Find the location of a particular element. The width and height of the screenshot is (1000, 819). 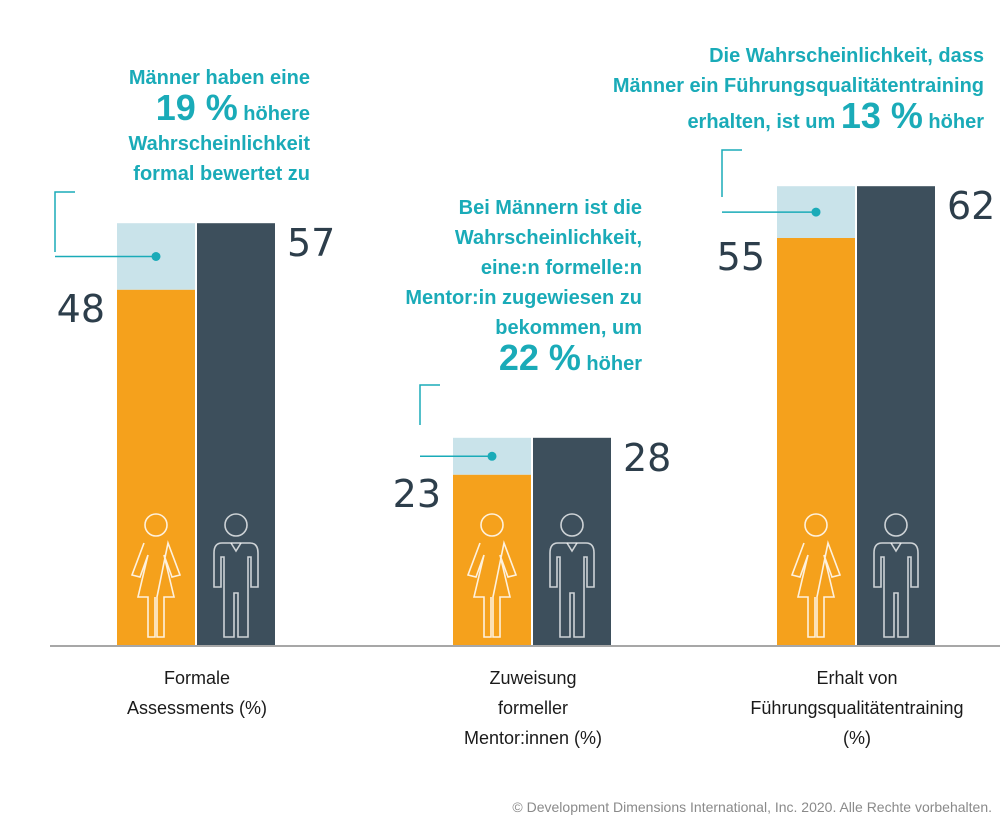

callout-line: bekommen, um is located at coordinates (568, 328).